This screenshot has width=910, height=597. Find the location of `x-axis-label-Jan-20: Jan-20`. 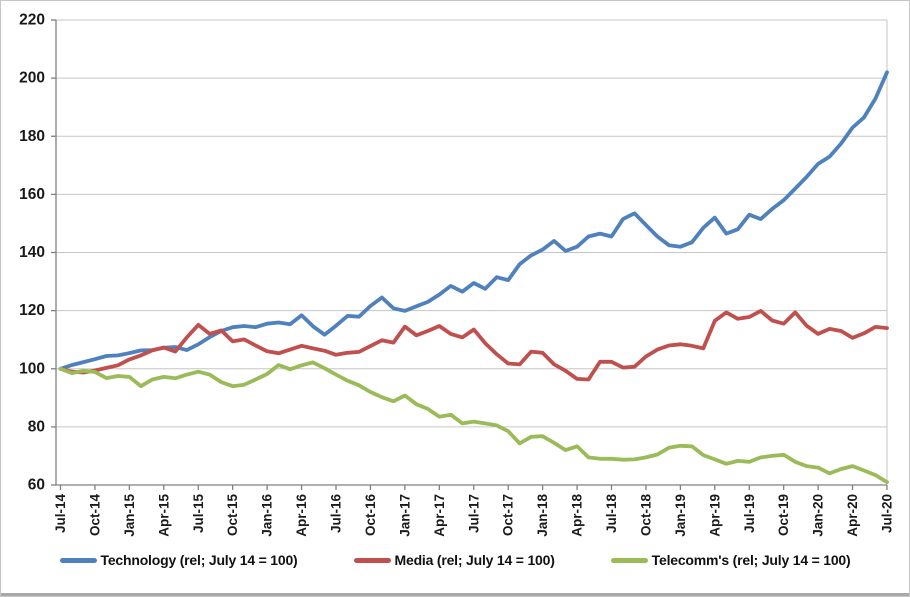

x-axis-label-Jan-20: Jan-20 is located at coordinates (818, 515).